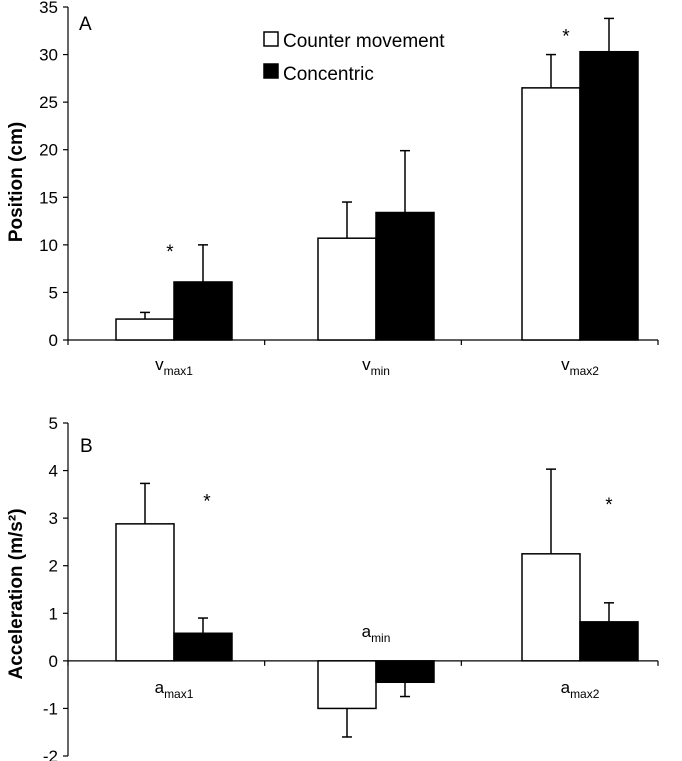 The height and width of the screenshot is (761, 682). I want to click on significance-marker-b-0: *, so click(207, 501).